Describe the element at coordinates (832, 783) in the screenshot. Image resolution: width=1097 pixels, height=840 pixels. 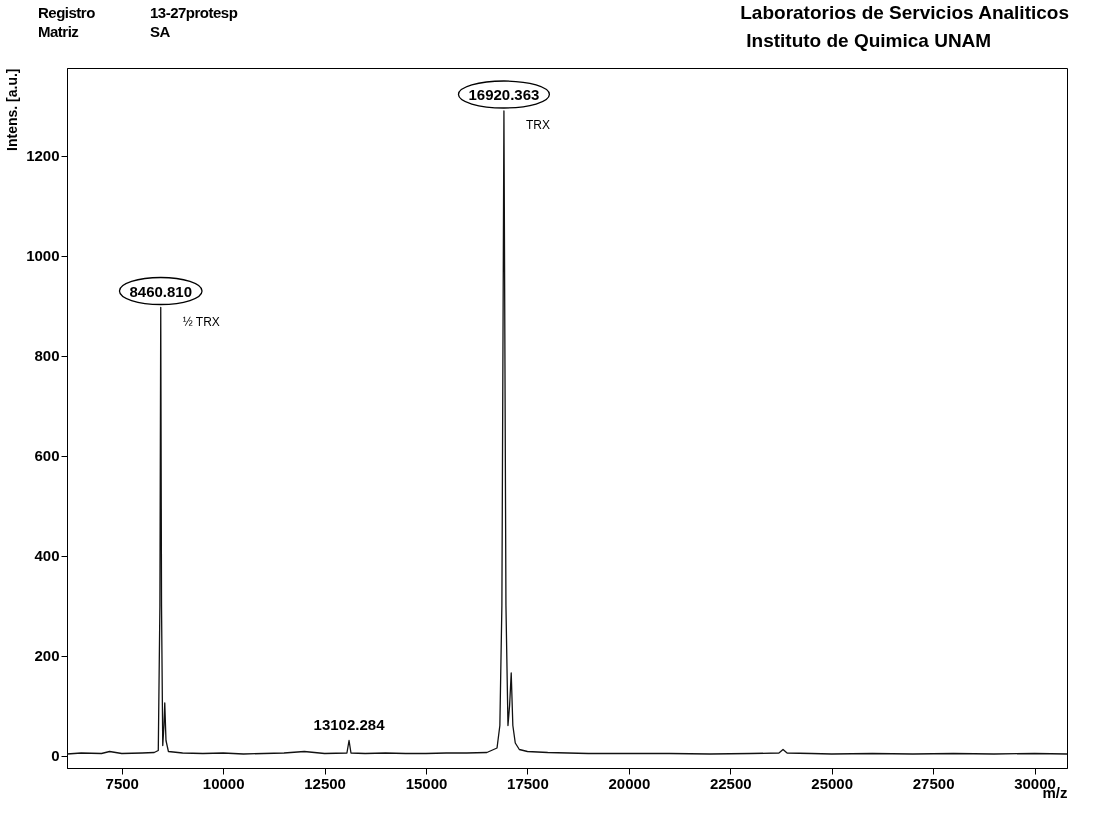
I see `x-tick-label: 25000` at that location.